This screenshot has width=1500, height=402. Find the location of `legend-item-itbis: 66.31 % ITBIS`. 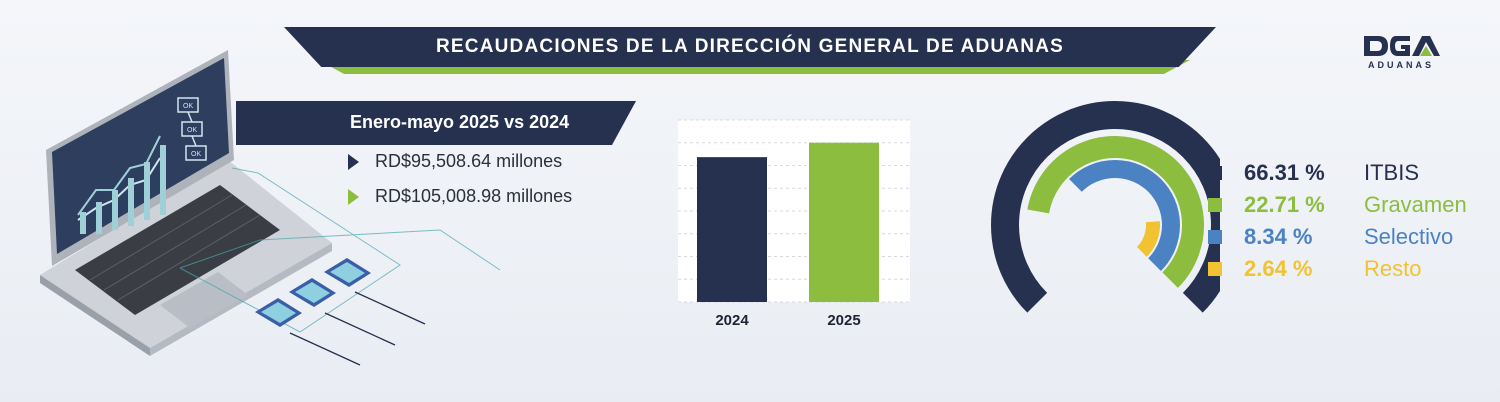

legend-item-itbis: 66.31 % ITBIS is located at coordinates (1337, 173).